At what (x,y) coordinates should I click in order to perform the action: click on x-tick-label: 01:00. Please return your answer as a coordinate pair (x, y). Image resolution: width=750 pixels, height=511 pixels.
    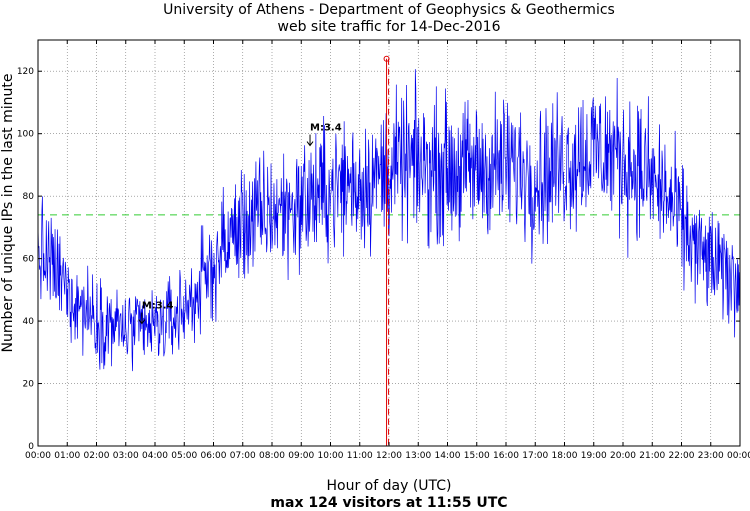
    Looking at the image, I should click on (67, 456).